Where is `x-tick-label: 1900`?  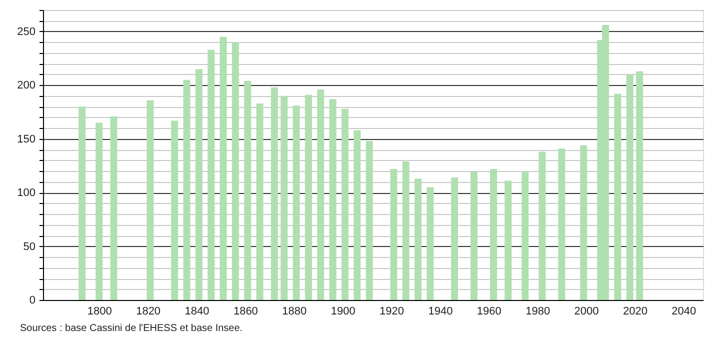
x-tick-label: 1900 is located at coordinates (343, 312).